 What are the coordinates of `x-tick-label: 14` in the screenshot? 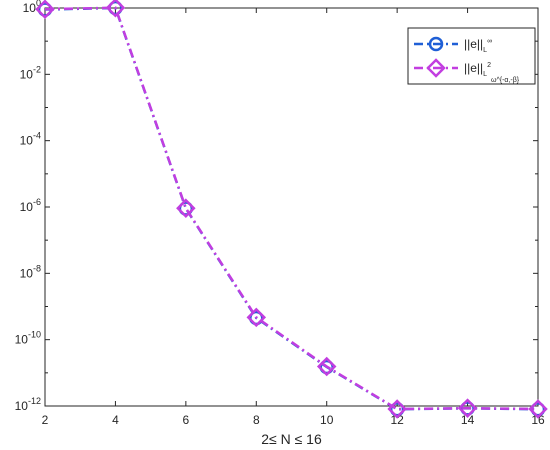 It's located at (468, 420).